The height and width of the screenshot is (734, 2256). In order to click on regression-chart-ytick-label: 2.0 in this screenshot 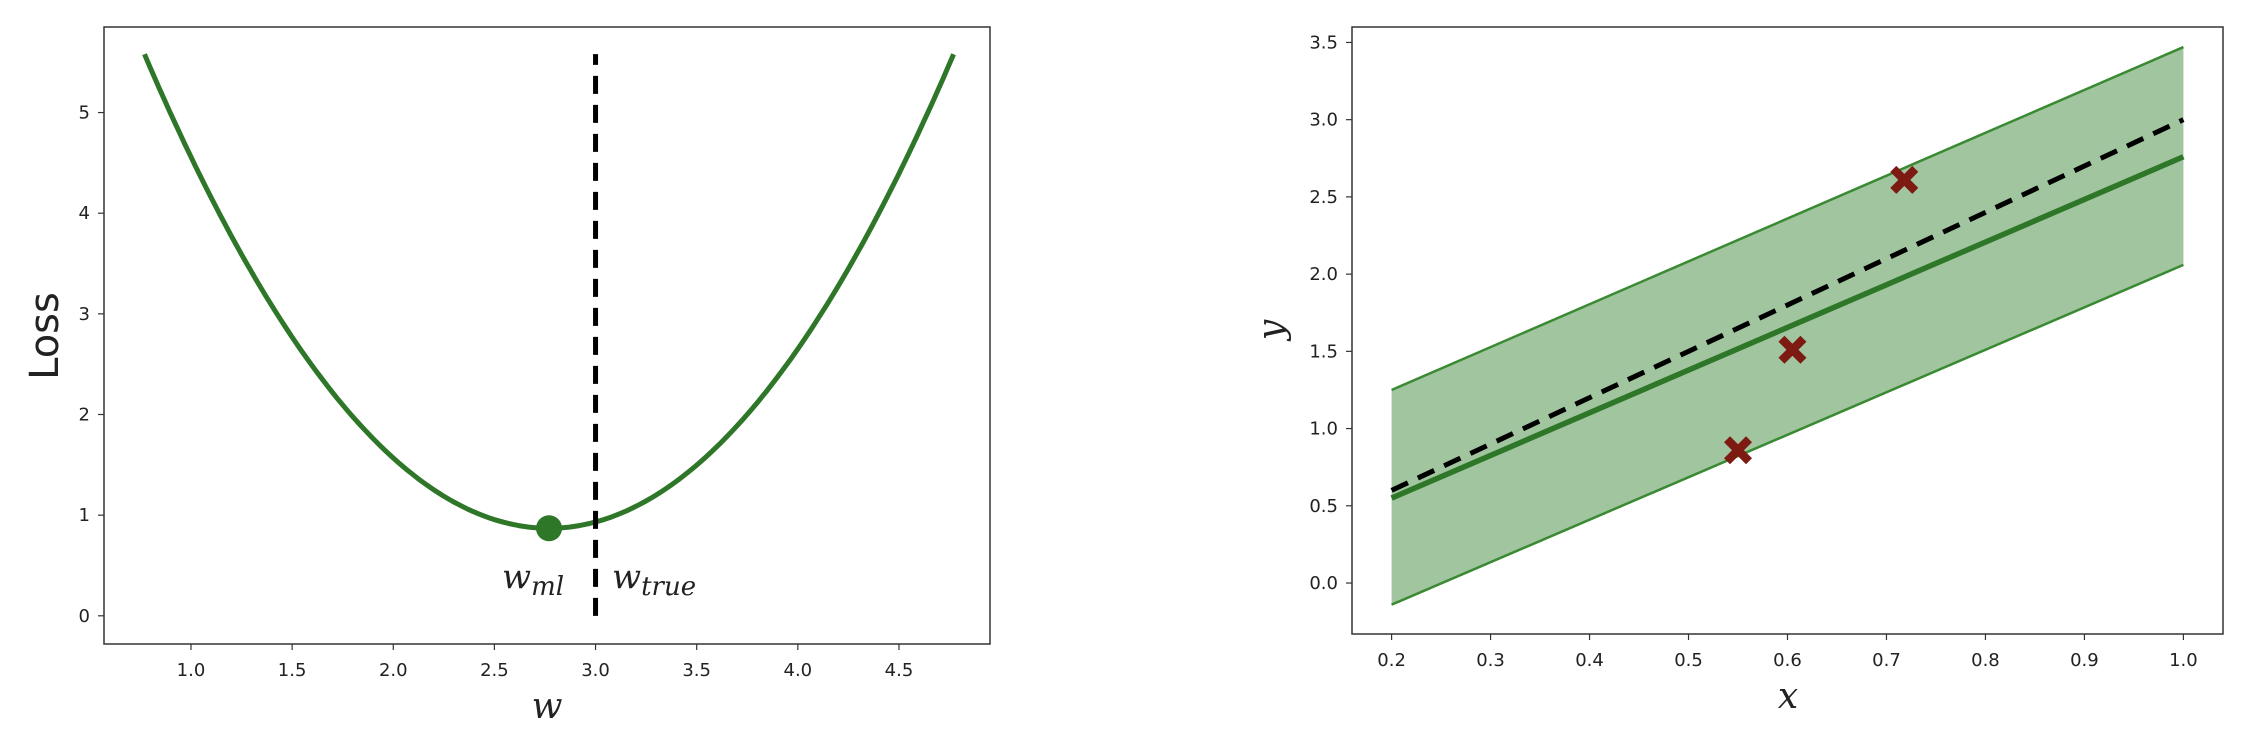, I will do `click(1323, 274)`.